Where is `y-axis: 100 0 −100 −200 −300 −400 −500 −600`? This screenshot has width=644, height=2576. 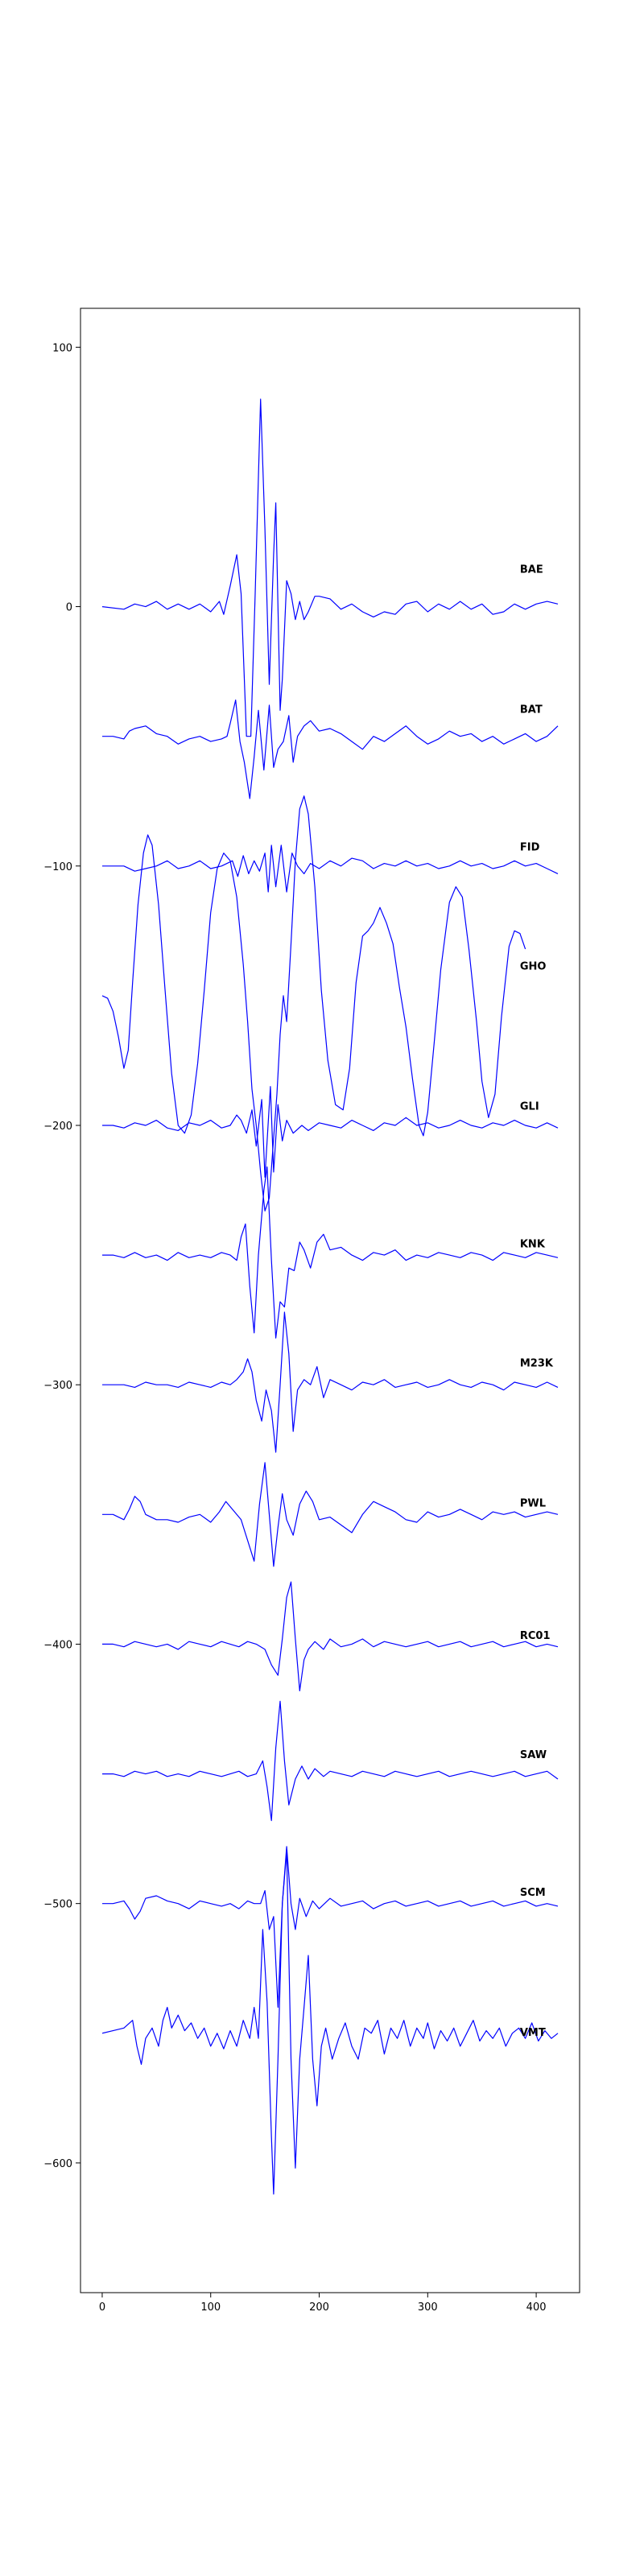 y-axis: 100 0 −100 −200 −300 −400 −500 −600 is located at coordinates (61, 1256).